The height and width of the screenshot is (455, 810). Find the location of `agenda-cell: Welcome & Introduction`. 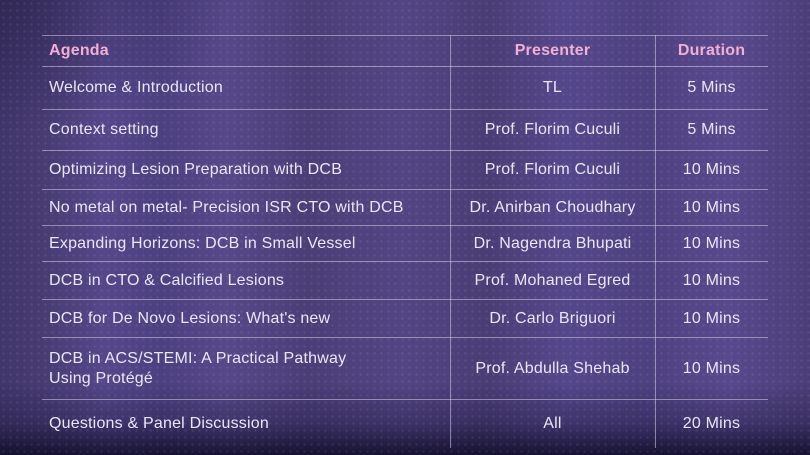

agenda-cell: Welcome & Introduction is located at coordinates (136, 87).